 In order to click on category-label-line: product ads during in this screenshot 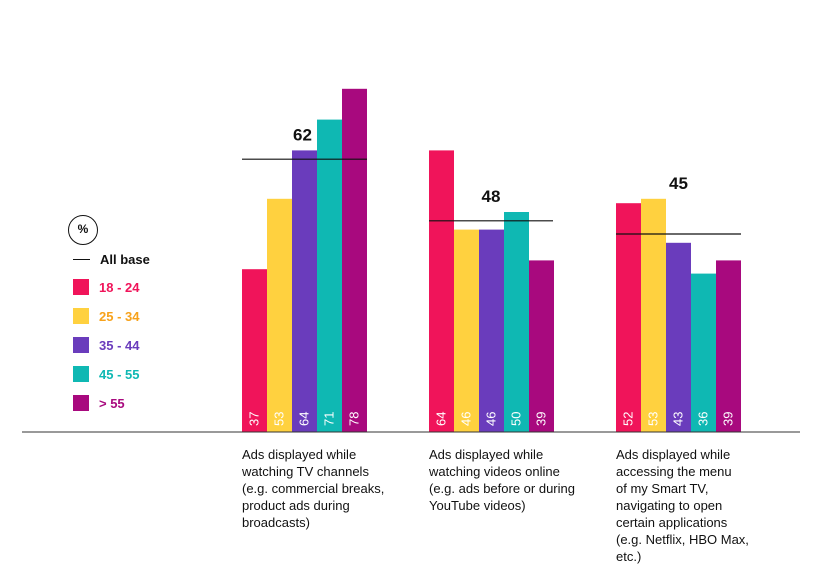, I will do `click(296, 505)`.